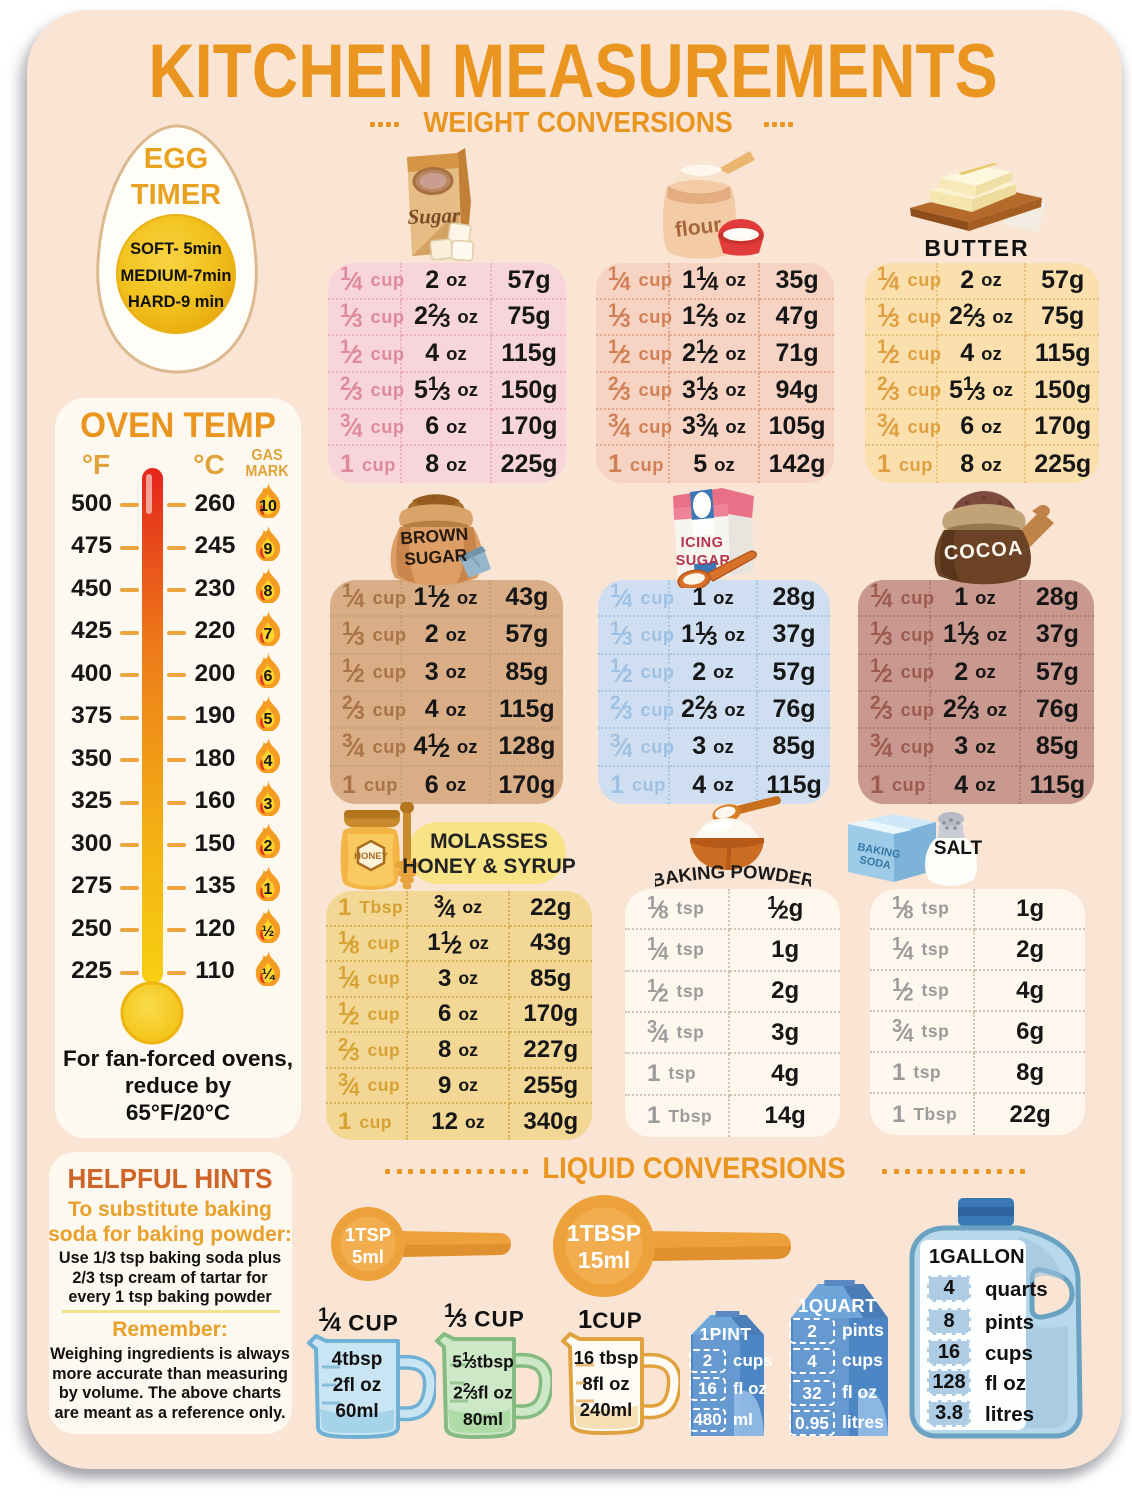 This screenshot has width=1132, height=1499. What do you see at coordinates (698, 227) in the screenshot?
I see `svg-text: flour` at bounding box center [698, 227].